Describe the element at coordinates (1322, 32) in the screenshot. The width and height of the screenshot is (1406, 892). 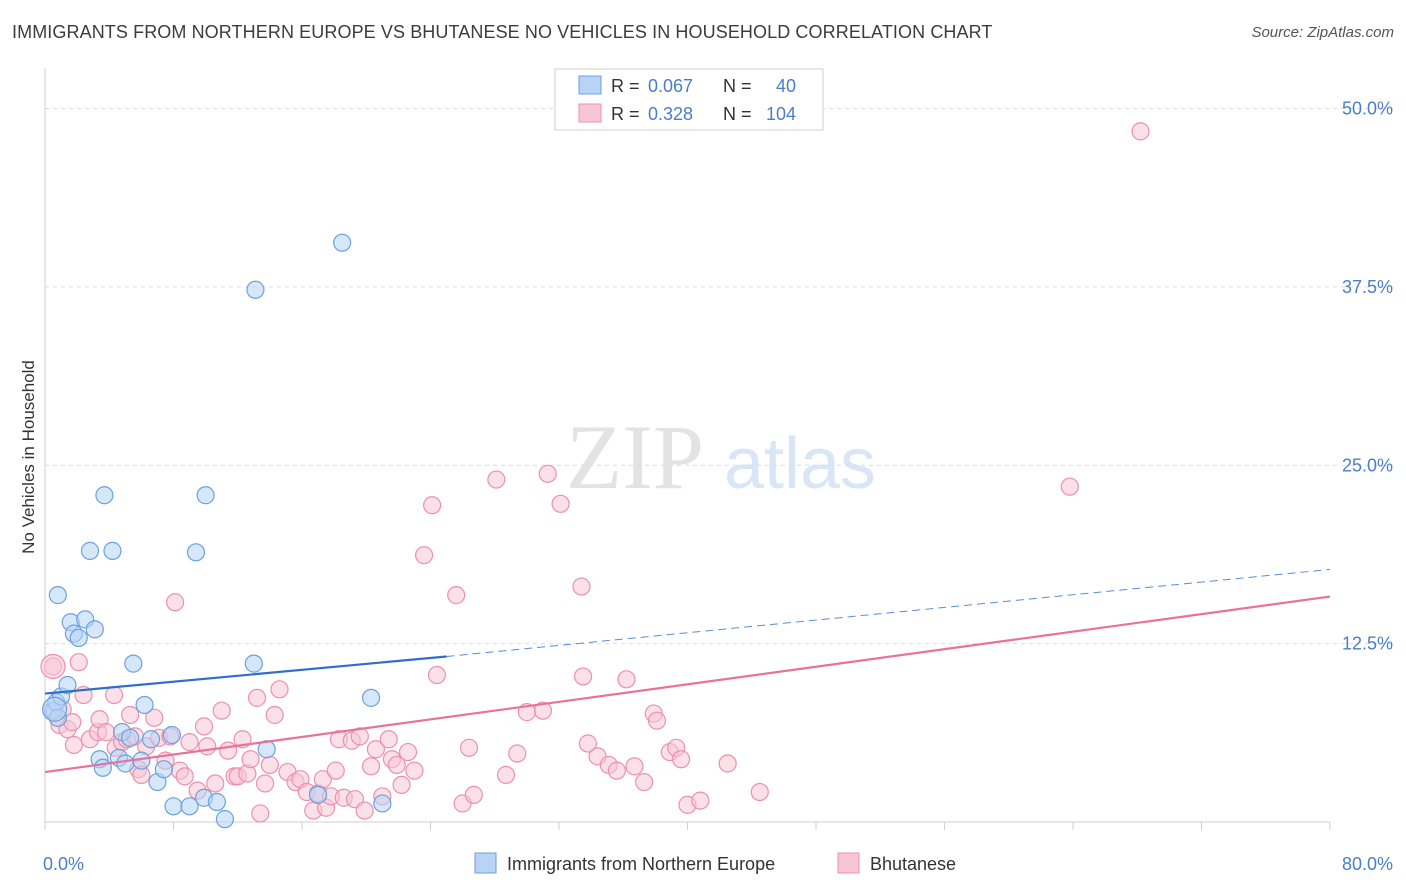
I see `source-credit: Source: ZipAtlas.com` at that location.